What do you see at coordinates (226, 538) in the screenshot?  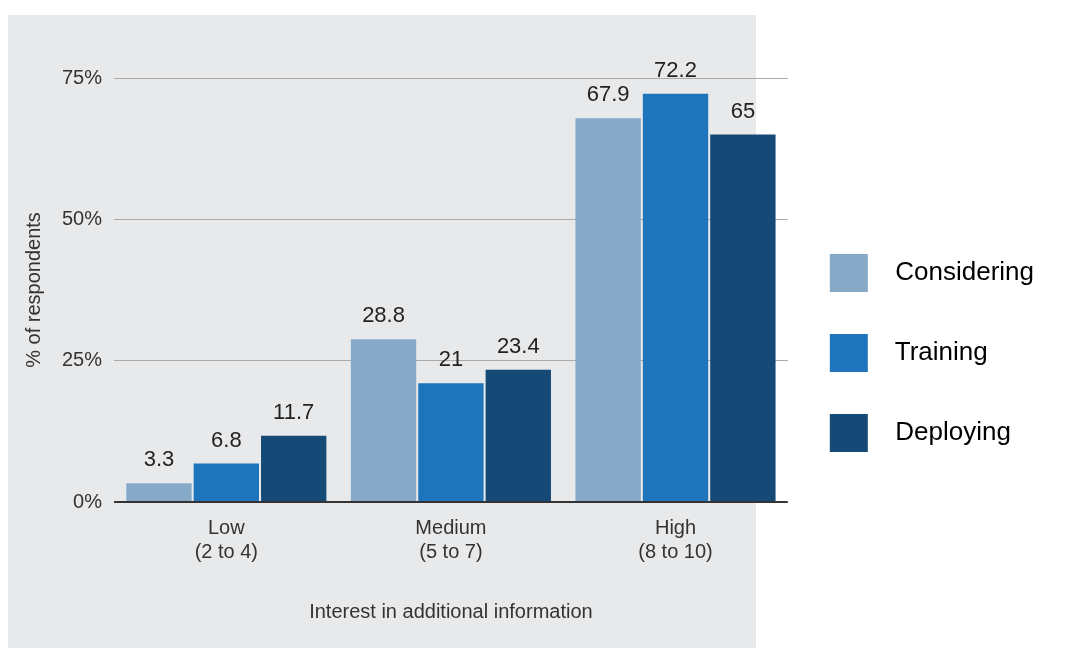 I see `x-tick-label: Low (2 to 4)` at bounding box center [226, 538].